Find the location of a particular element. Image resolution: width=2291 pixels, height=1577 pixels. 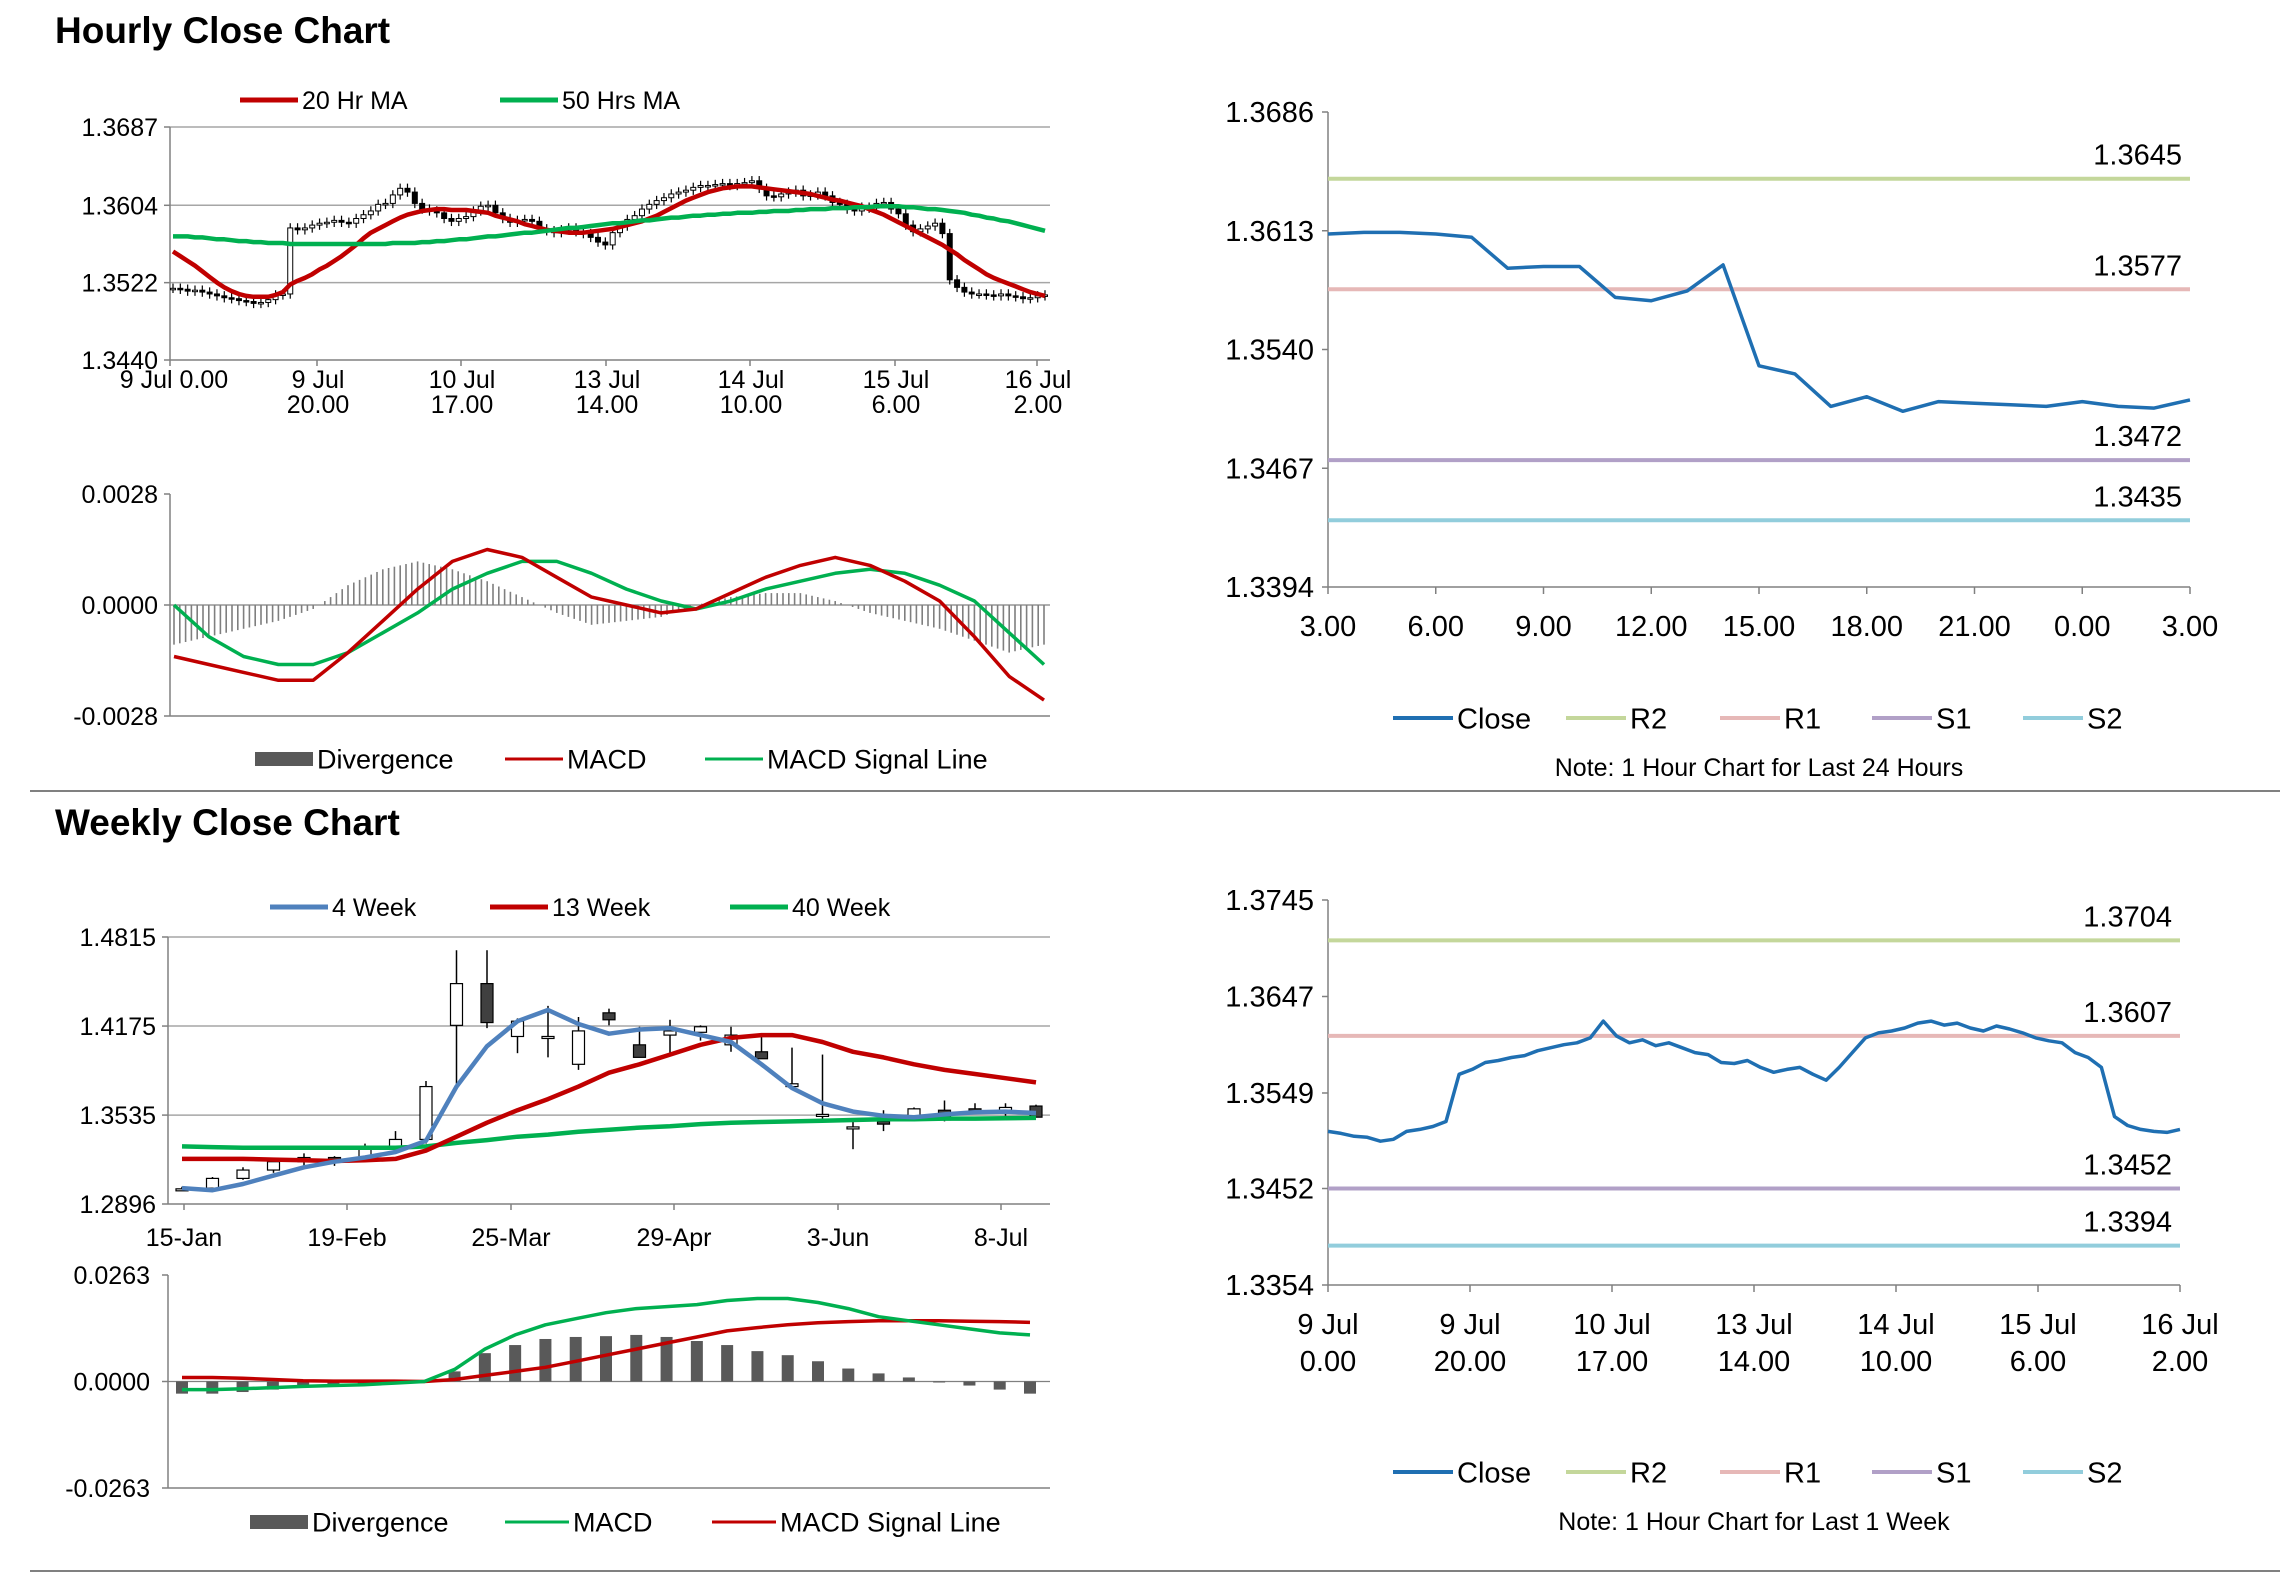

y-tick-label: 1.3440 is located at coordinates (120, 361).